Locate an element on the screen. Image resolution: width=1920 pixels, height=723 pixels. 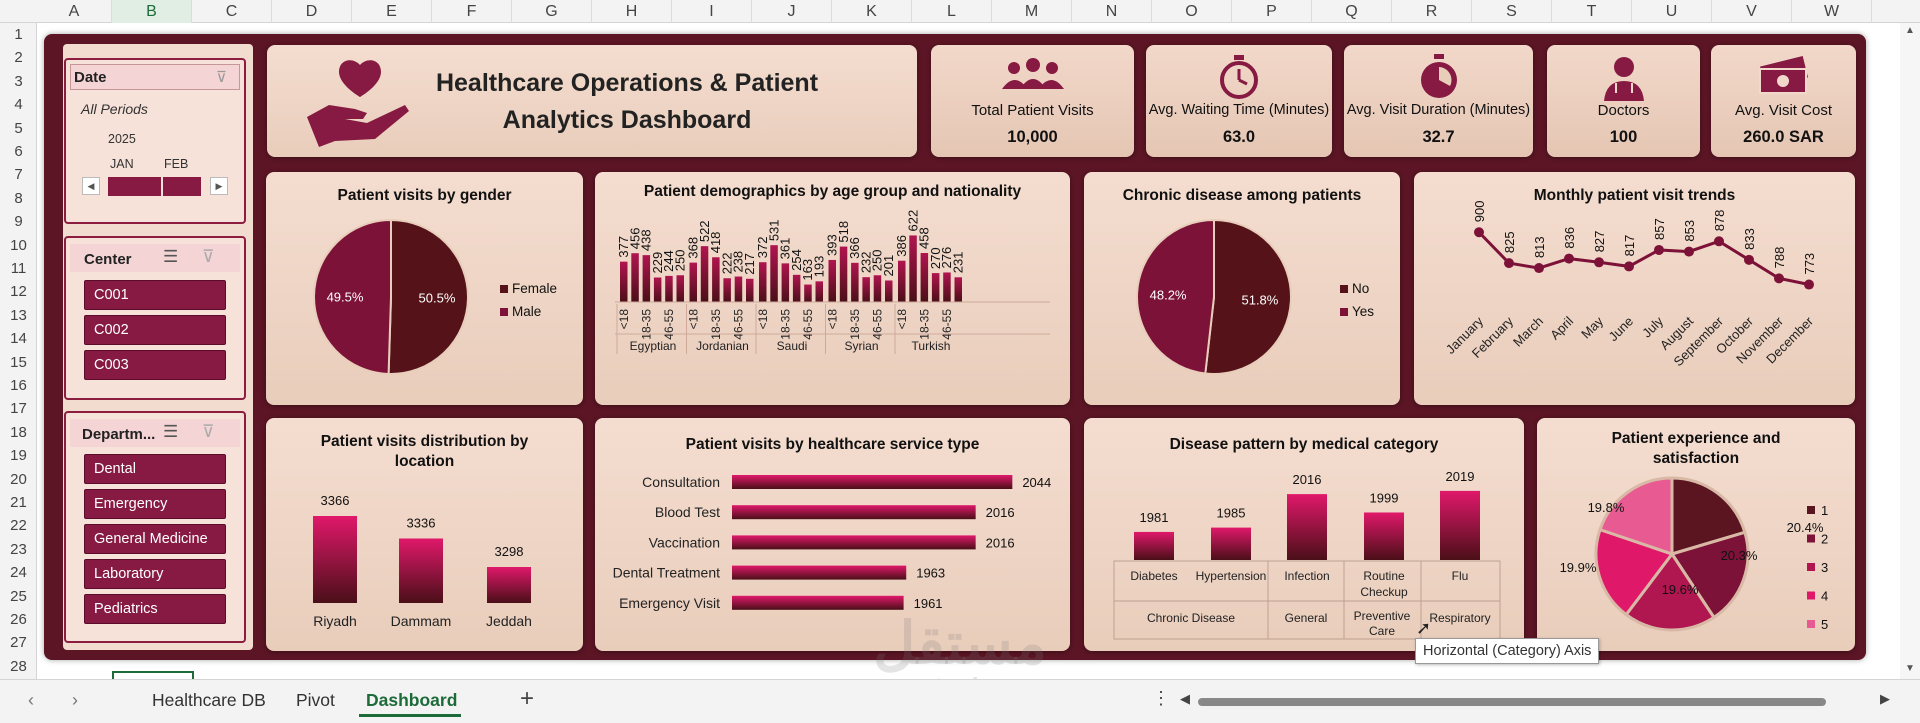
row-header-24: 24 is located at coordinates (18, 573).